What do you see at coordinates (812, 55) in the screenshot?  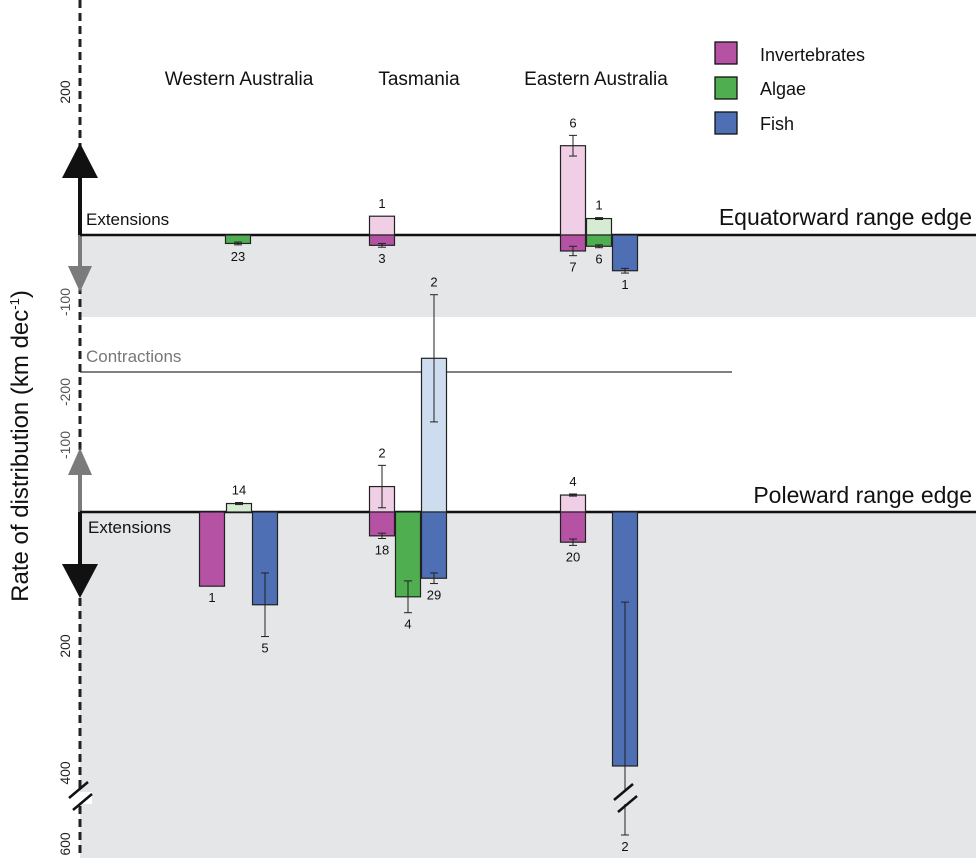 I see `legend-label-invertebrates: Invertebrates` at bounding box center [812, 55].